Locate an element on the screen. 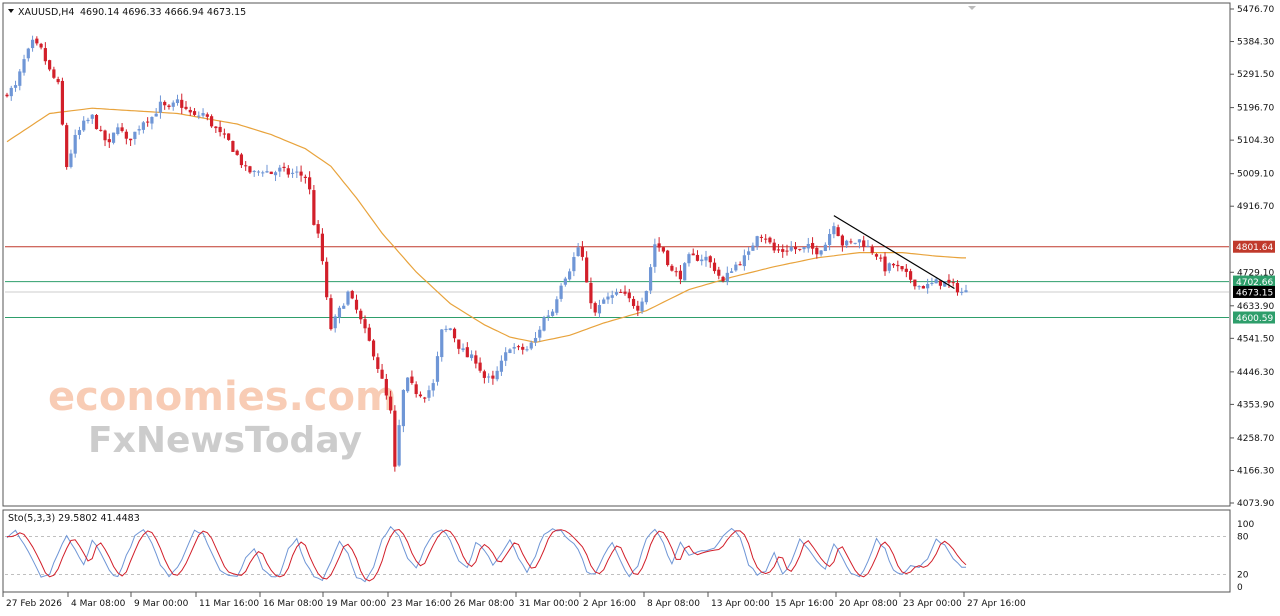  downtrend-line is located at coordinates (894, 252).